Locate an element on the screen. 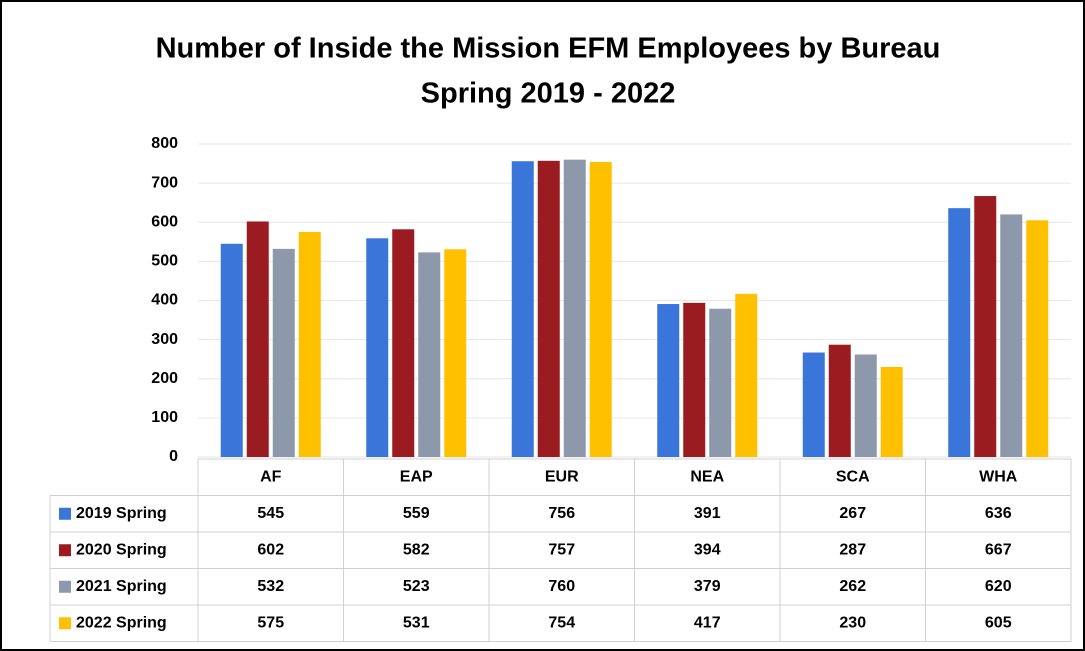 The width and height of the screenshot is (1085, 651). y-tick-label: 600 is located at coordinates (164, 221).